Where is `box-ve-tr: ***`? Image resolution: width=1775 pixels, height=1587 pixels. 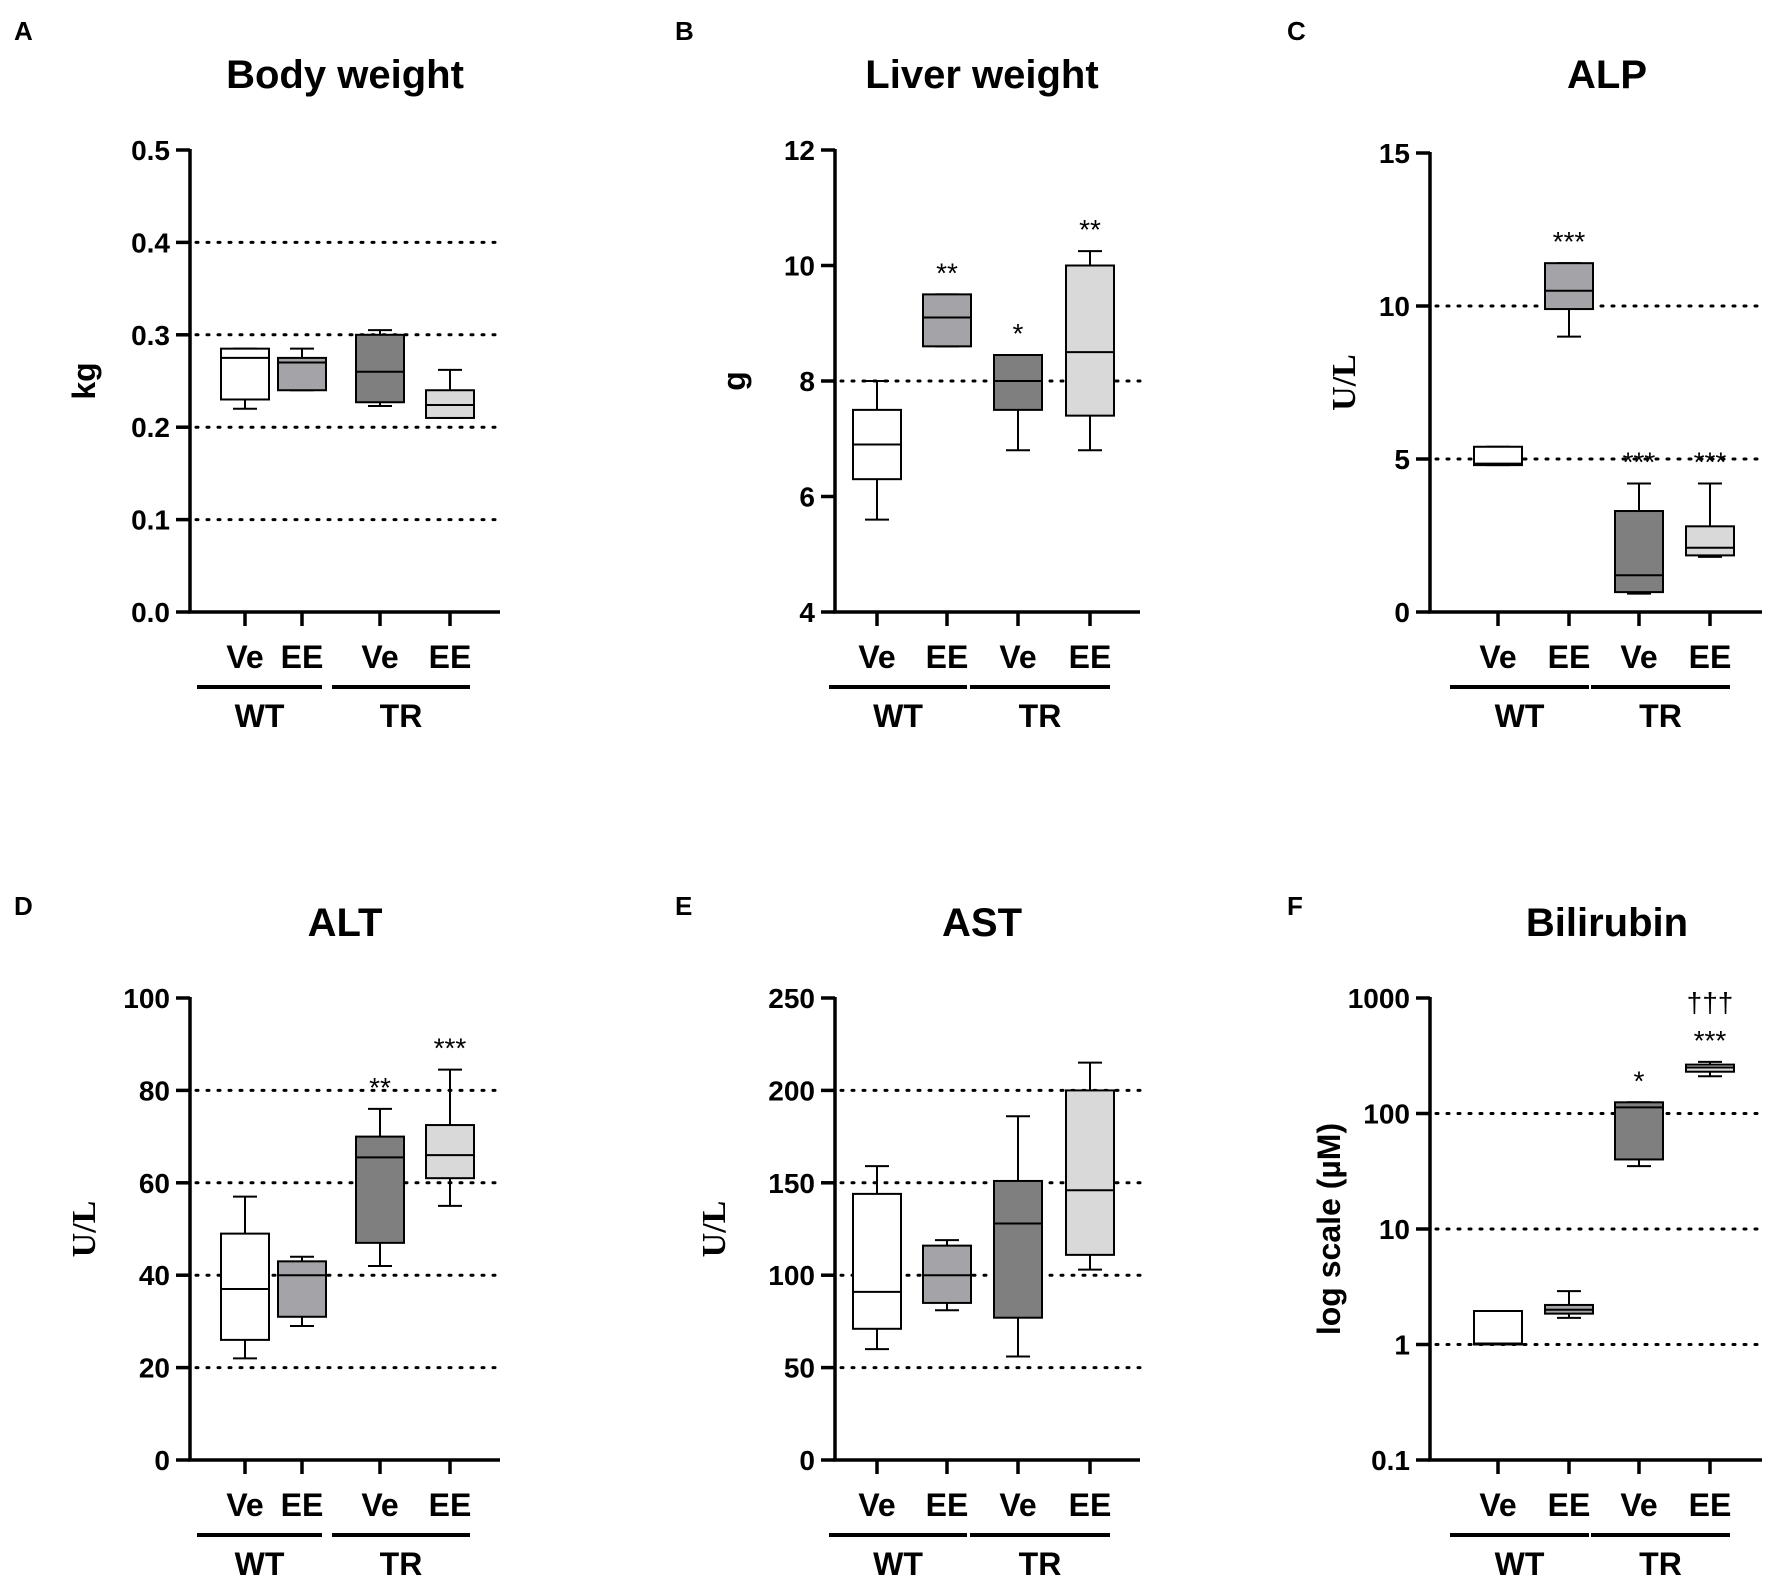
box-ve-tr: *** is located at coordinates (1639, 520).